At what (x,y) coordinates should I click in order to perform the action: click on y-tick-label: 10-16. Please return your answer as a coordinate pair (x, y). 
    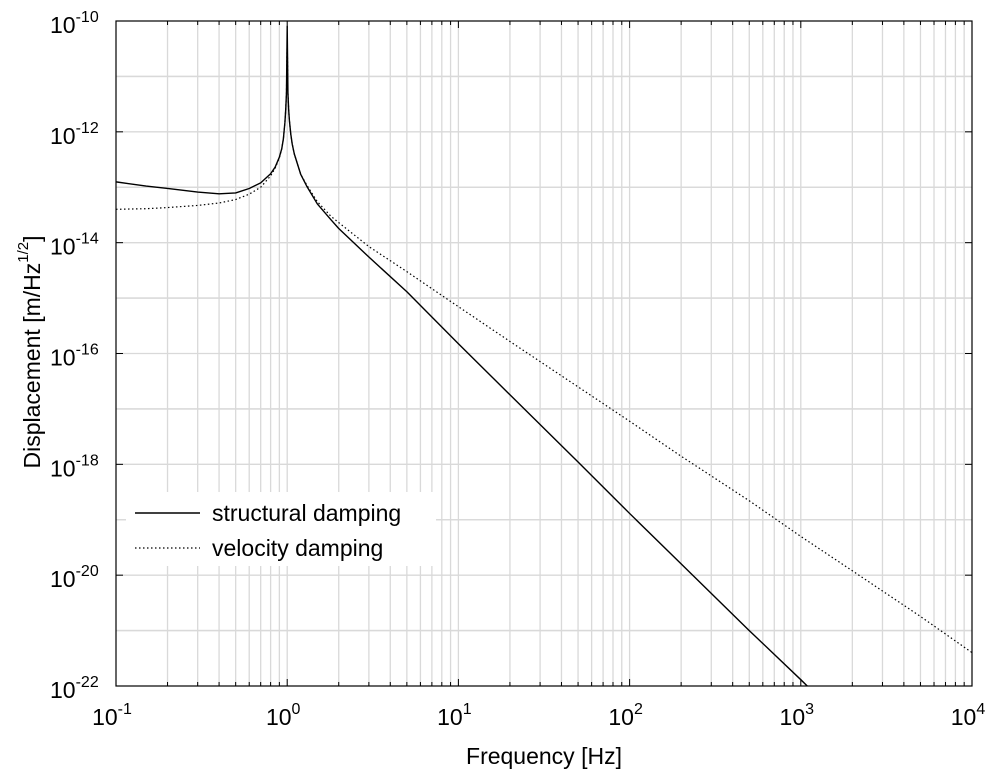
    Looking at the image, I should click on (74, 356).